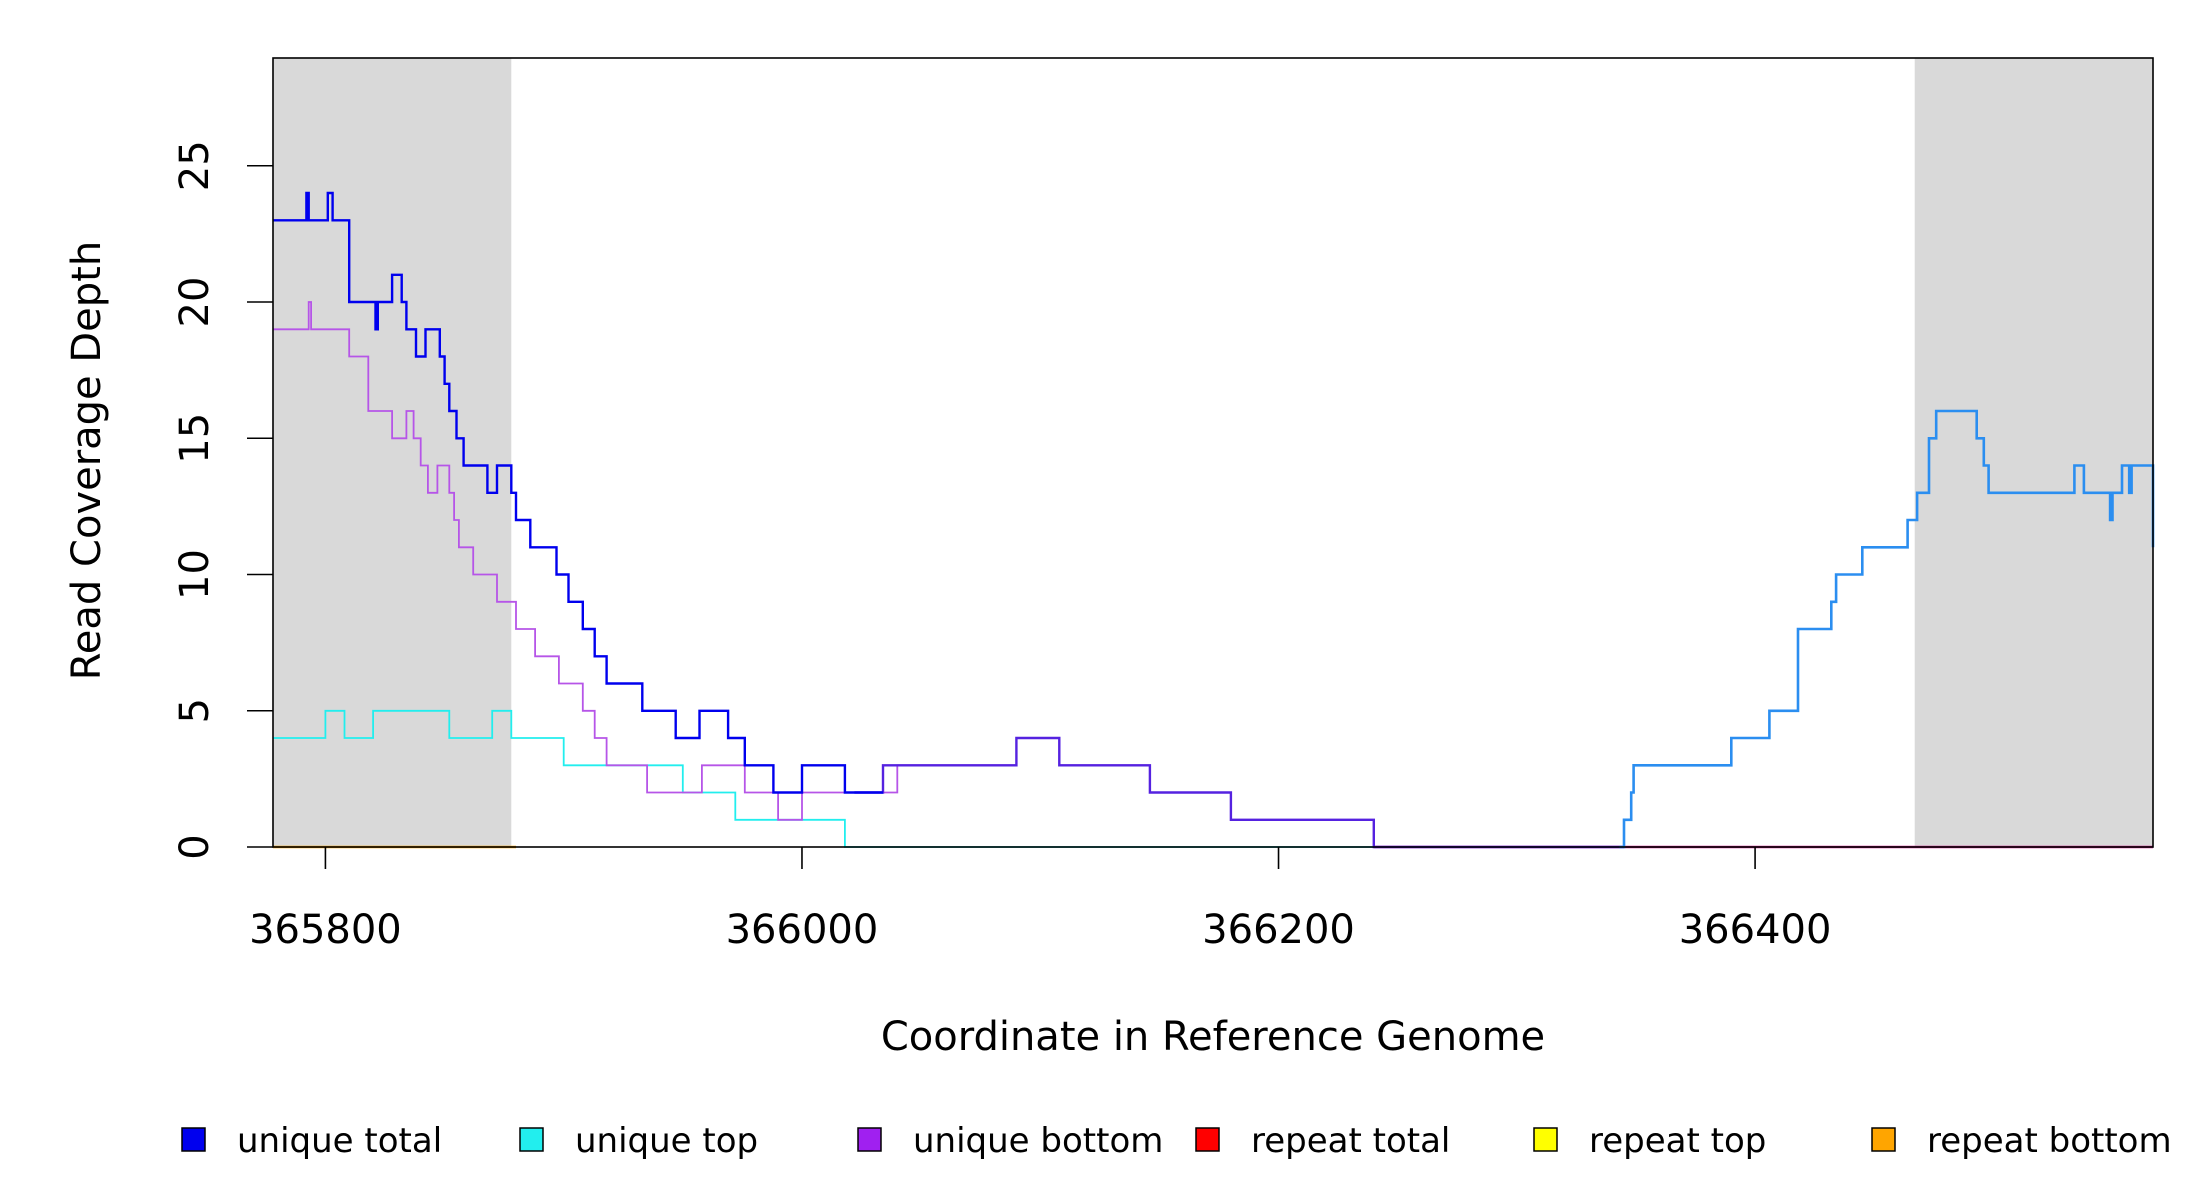  I want to click on legend-label-unique-top: unique top, so click(666, 1141).